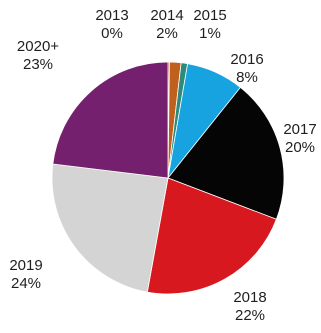 The height and width of the screenshot is (333, 321). I want to click on slice-category: 2015, so click(209, 15).